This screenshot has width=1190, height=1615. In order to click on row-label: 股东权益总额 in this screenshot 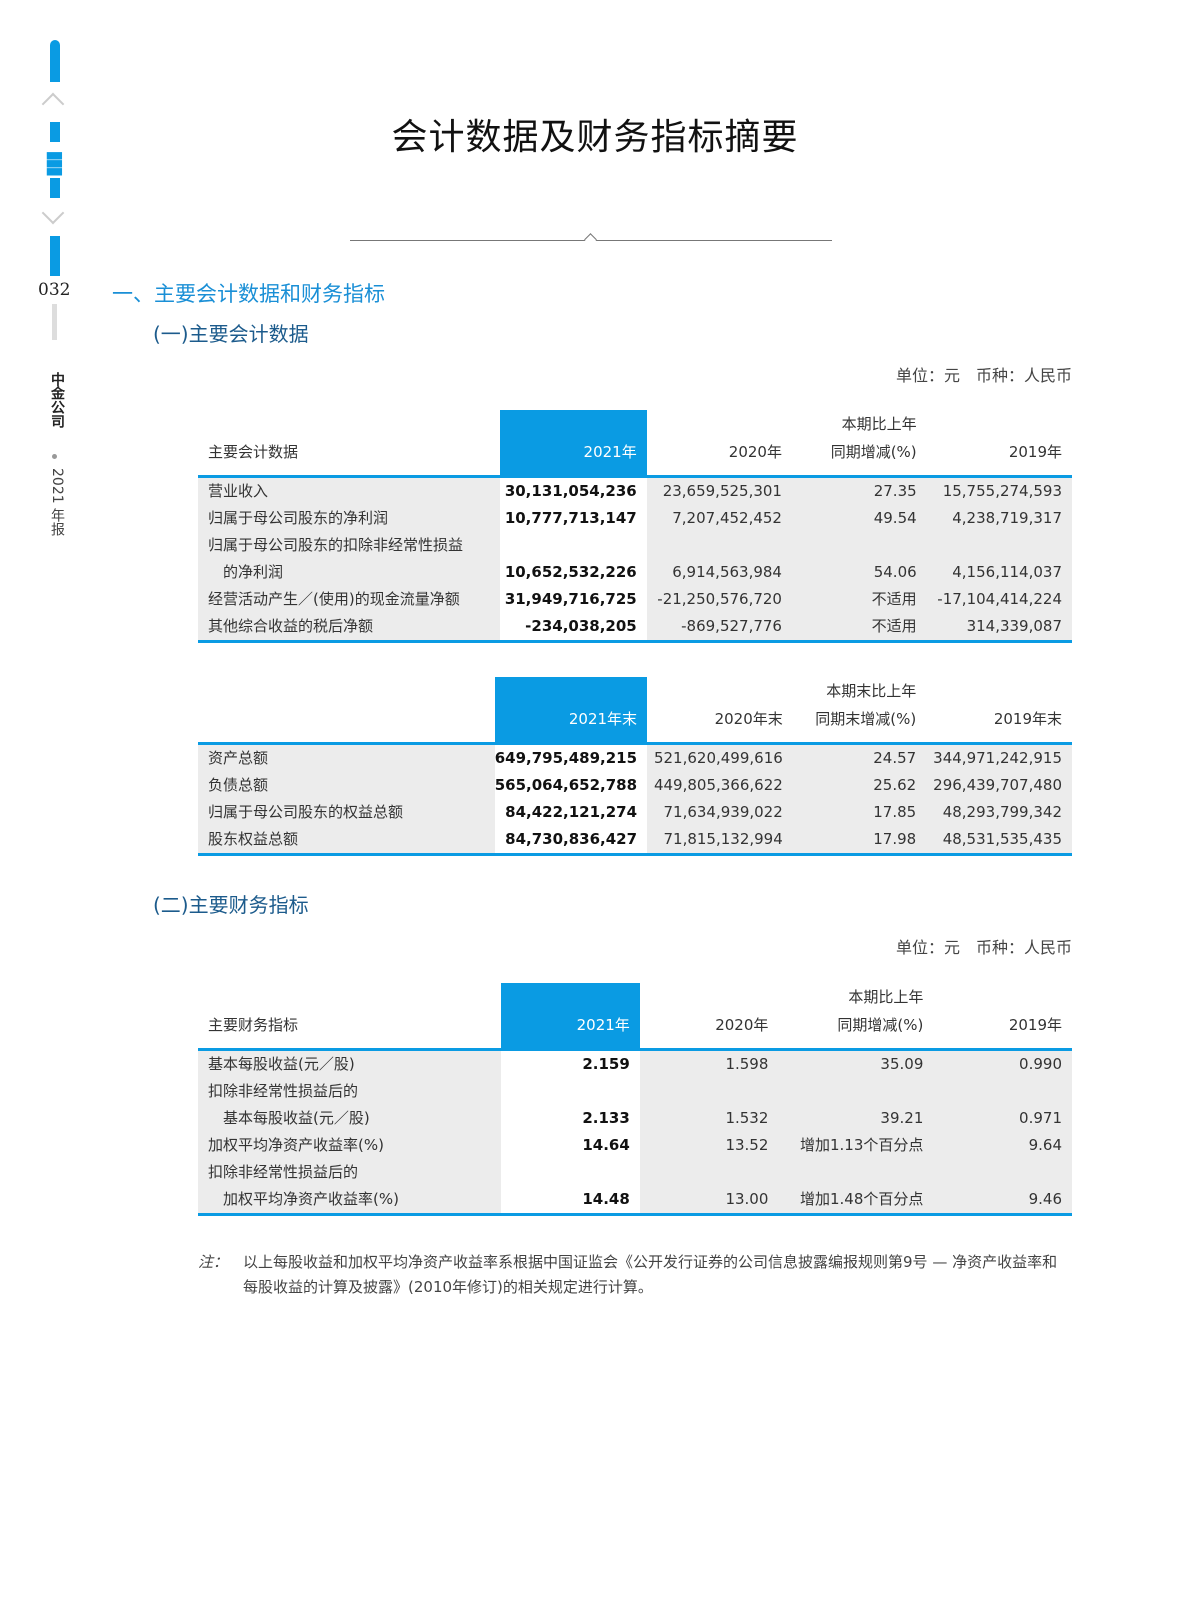, I will do `click(346, 841)`.